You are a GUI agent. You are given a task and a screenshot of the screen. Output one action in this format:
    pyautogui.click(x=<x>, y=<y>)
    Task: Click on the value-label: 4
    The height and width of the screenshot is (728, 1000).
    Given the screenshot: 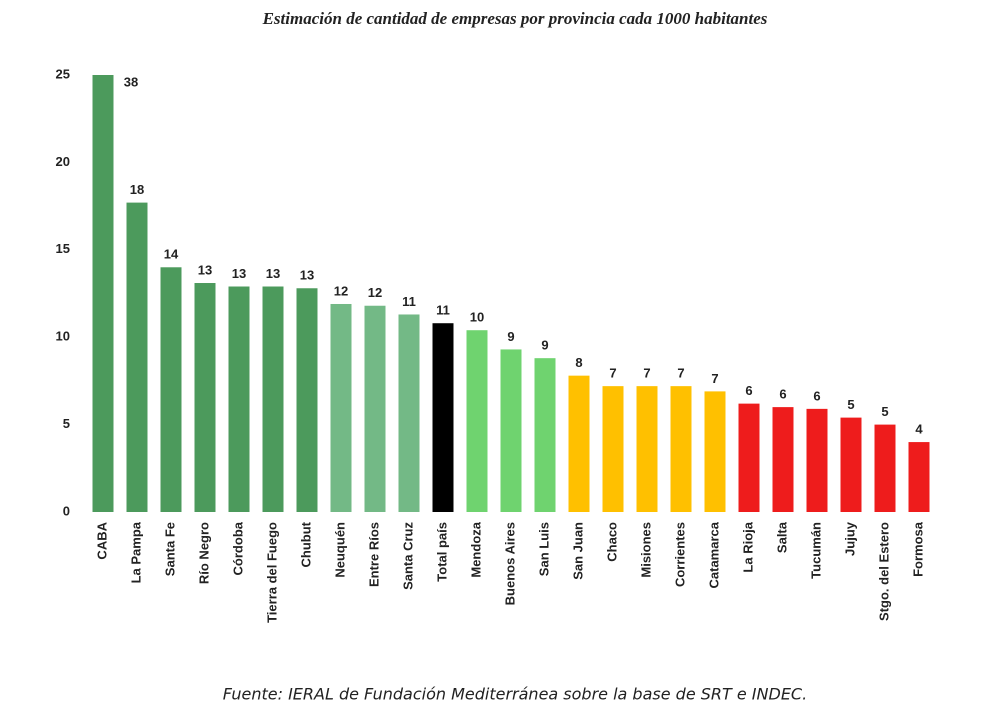 What is the action you would take?
    pyautogui.click(x=919, y=429)
    